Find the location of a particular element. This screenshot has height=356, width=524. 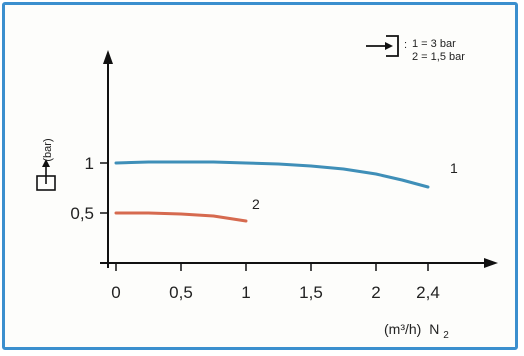

y-tick-label: 1 is located at coordinates (89, 163).